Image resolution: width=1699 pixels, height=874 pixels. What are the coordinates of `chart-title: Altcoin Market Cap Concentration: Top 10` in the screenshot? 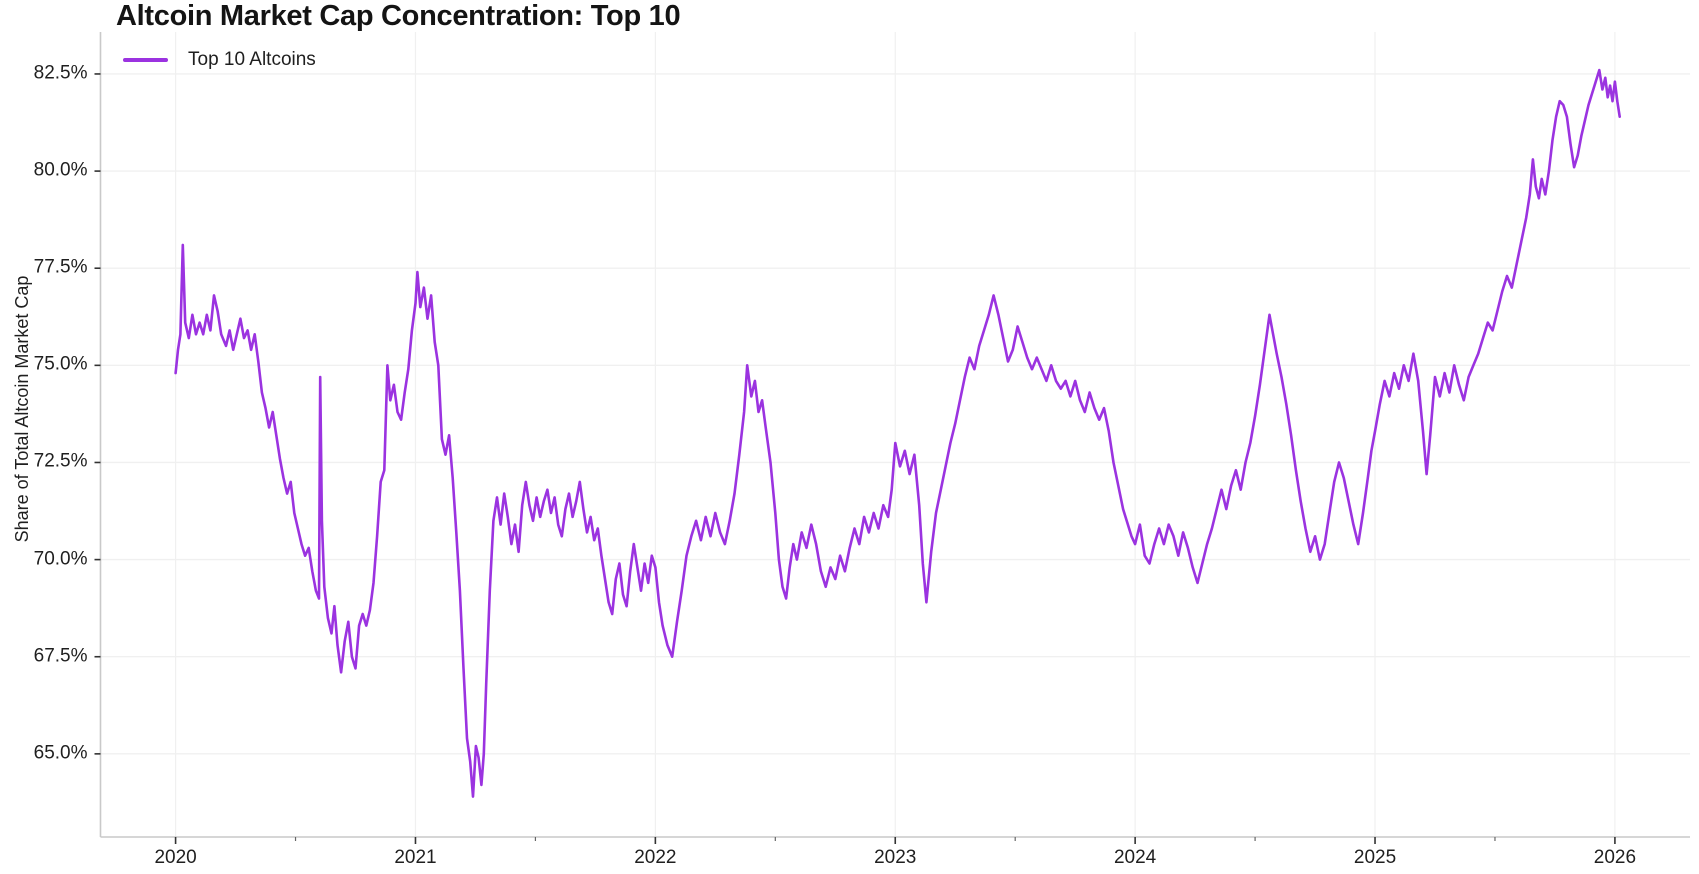 It's located at (398, 16).